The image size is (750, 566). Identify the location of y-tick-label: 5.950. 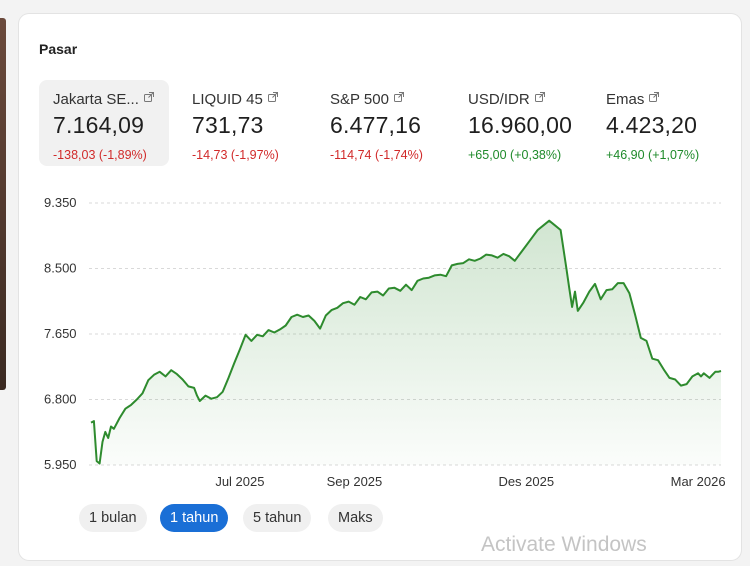
(60, 464).